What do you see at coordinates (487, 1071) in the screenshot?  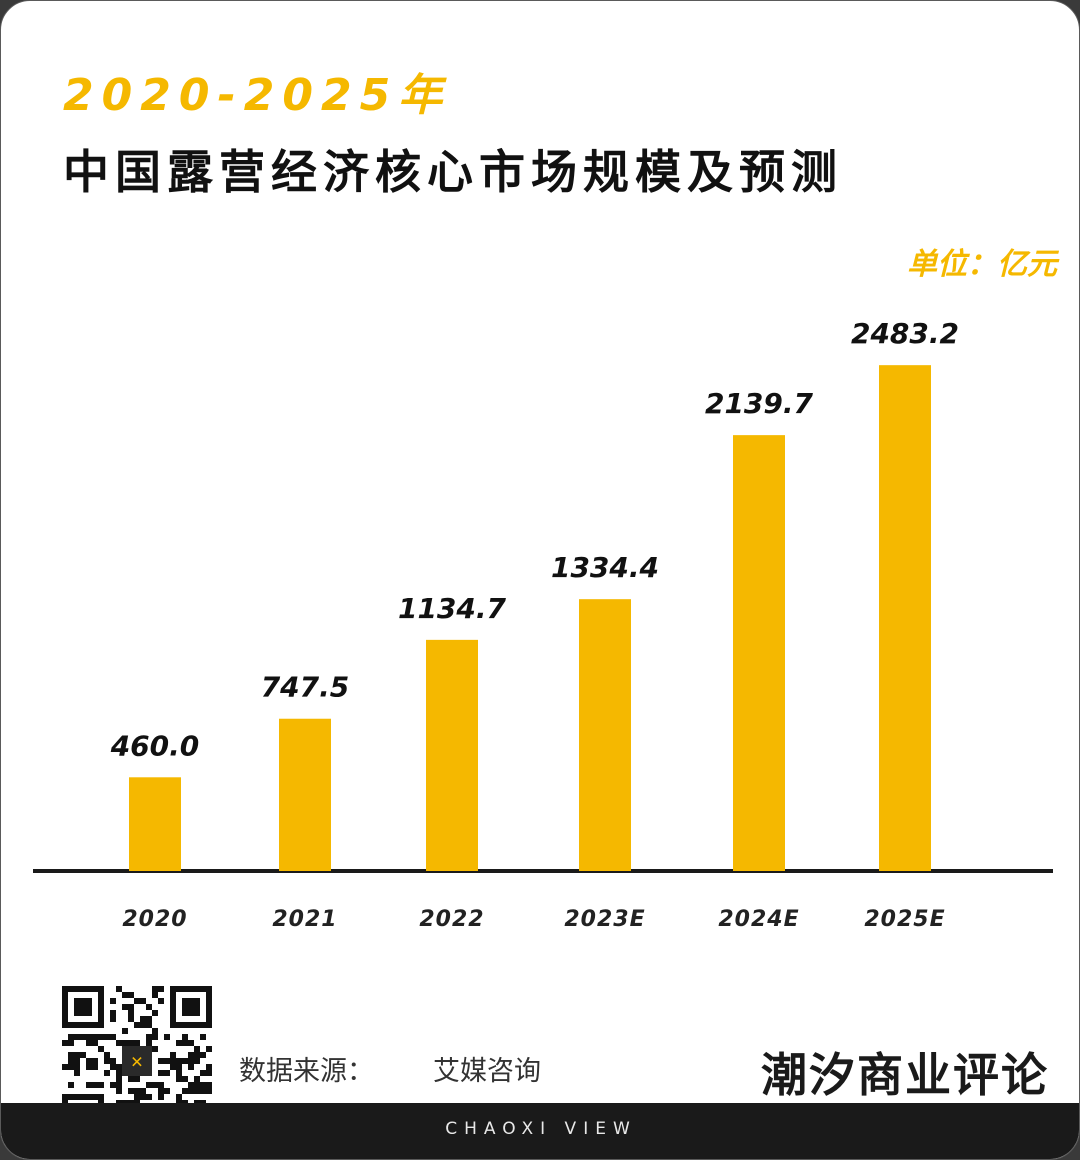 I see `source-value: 艾媒咨询` at bounding box center [487, 1071].